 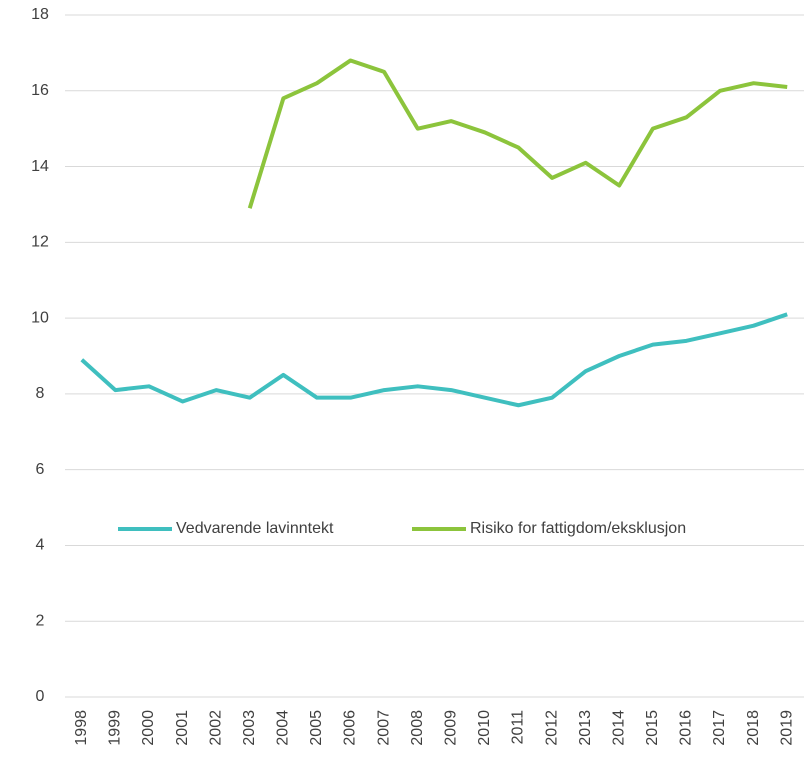 What do you see at coordinates (350, 728) in the screenshot?
I see `x-tick-label: 2006` at bounding box center [350, 728].